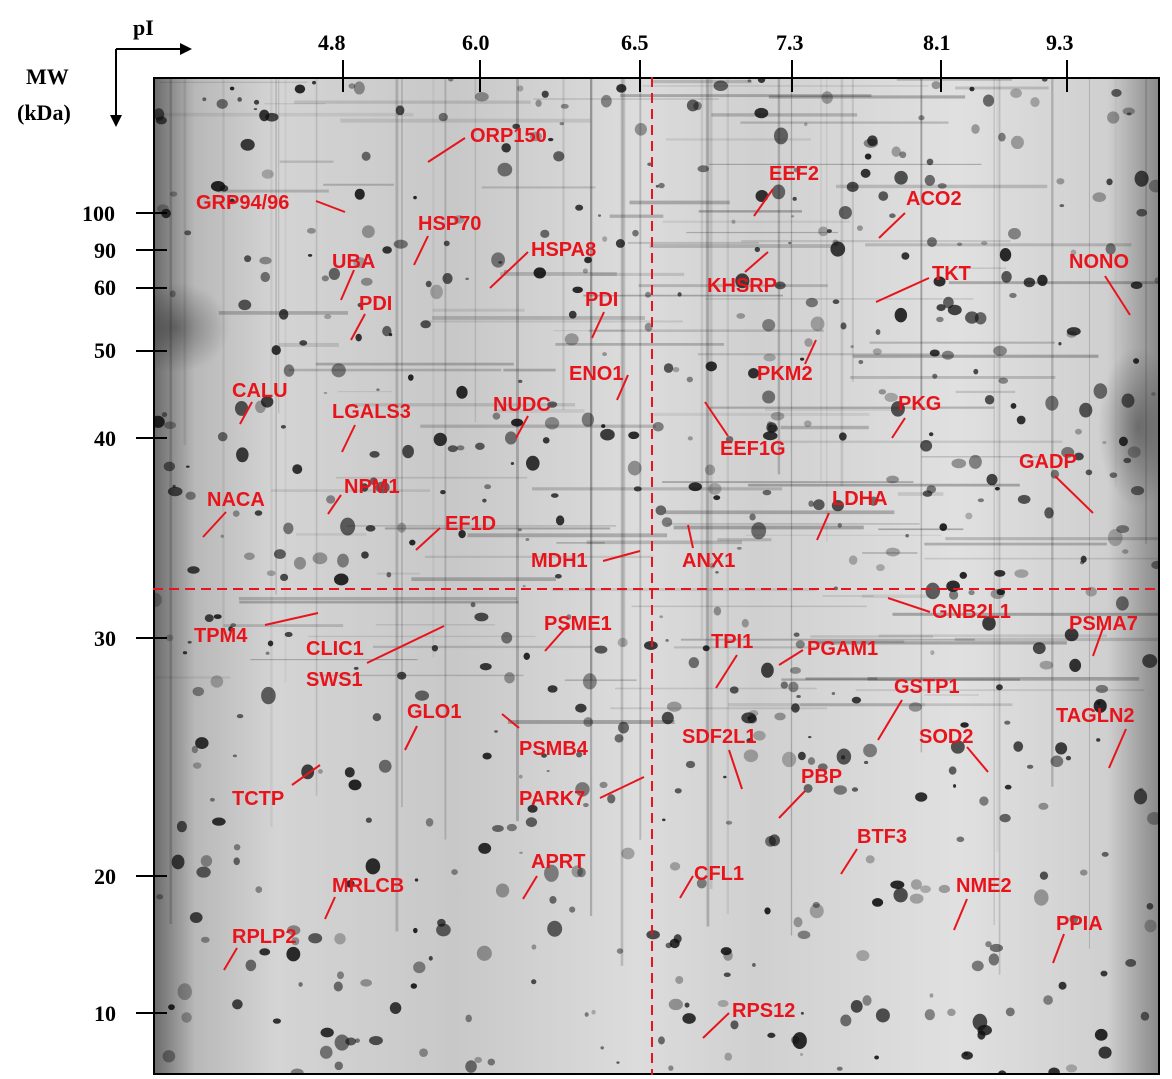  I want to click on pi-tick-label: 9.3, so click(1060, 42).